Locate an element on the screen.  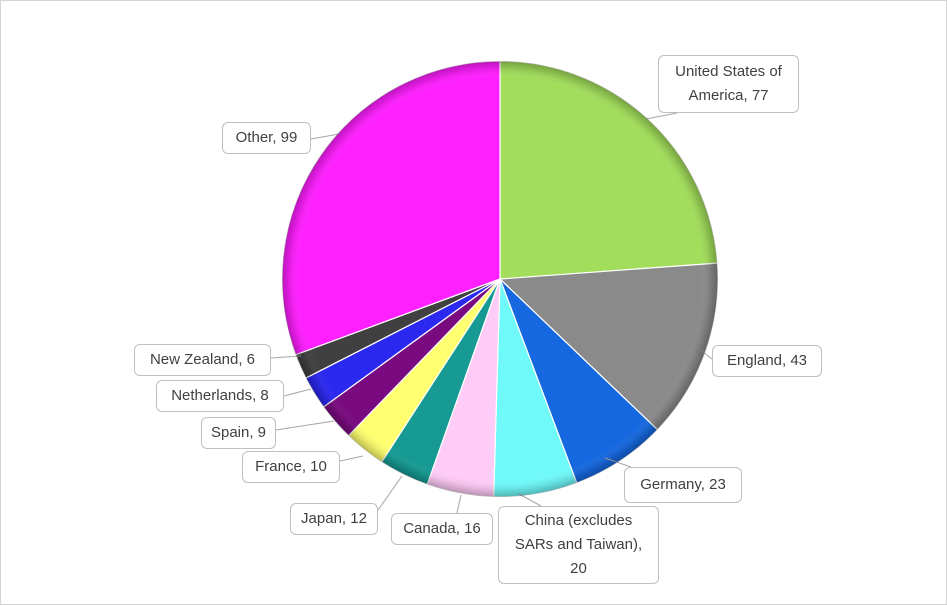
data-label: United States of America, 77 is located at coordinates (728, 84).